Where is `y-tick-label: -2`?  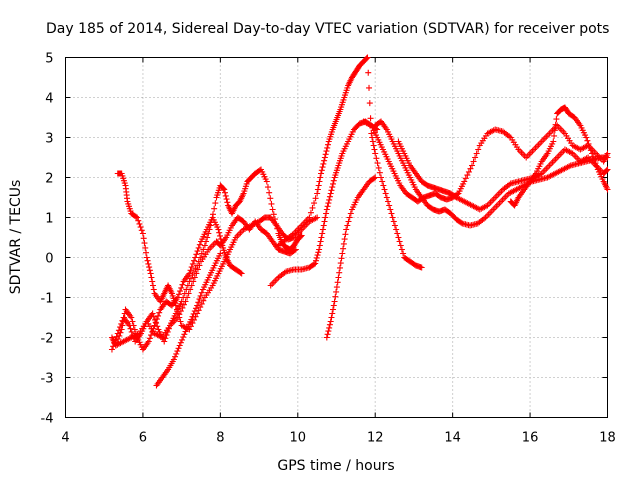
y-tick-label: -2 is located at coordinates (47, 339).